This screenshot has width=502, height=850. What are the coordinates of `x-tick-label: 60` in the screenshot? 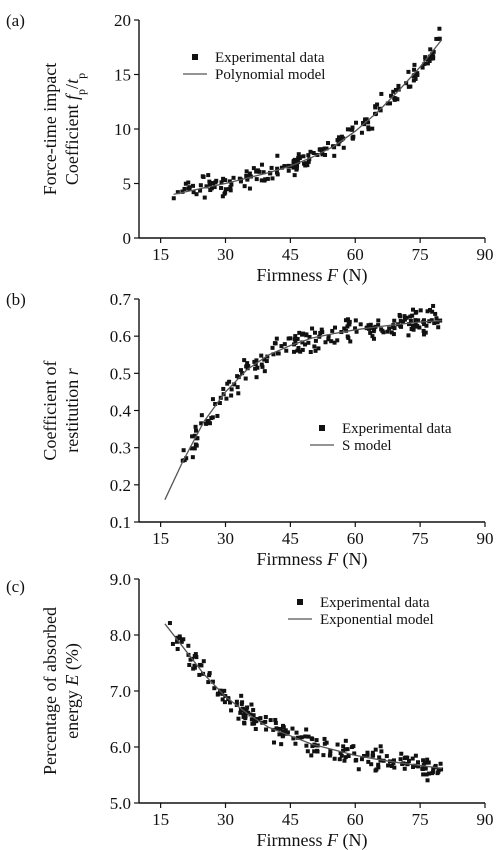 It's located at (355, 254).